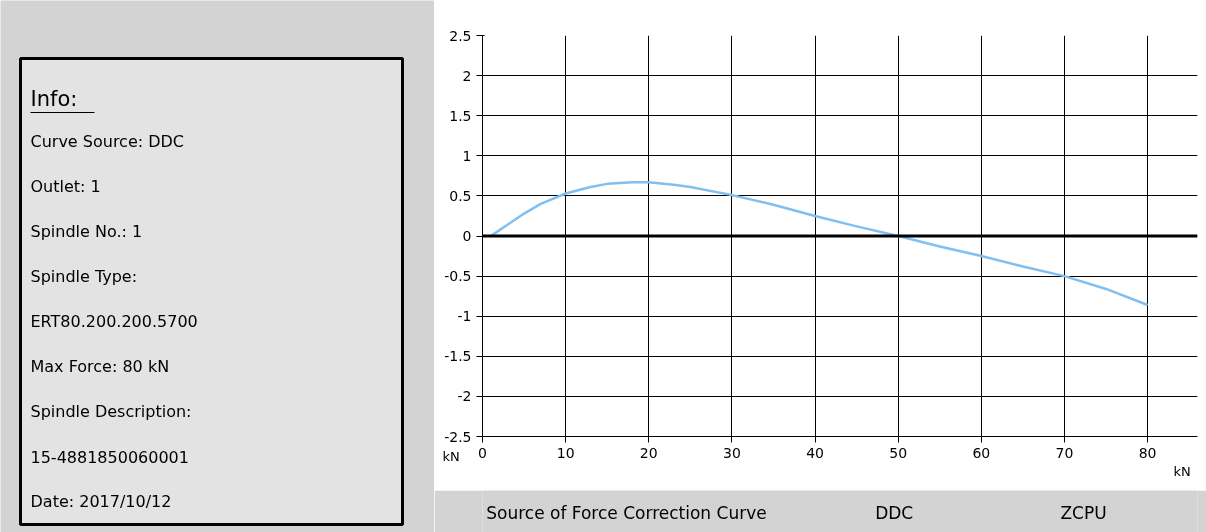 This screenshot has height=532, width=1206. Describe the element at coordinates (467, 75) in the screenshot. I see `y-tick-label: 2` at that location.